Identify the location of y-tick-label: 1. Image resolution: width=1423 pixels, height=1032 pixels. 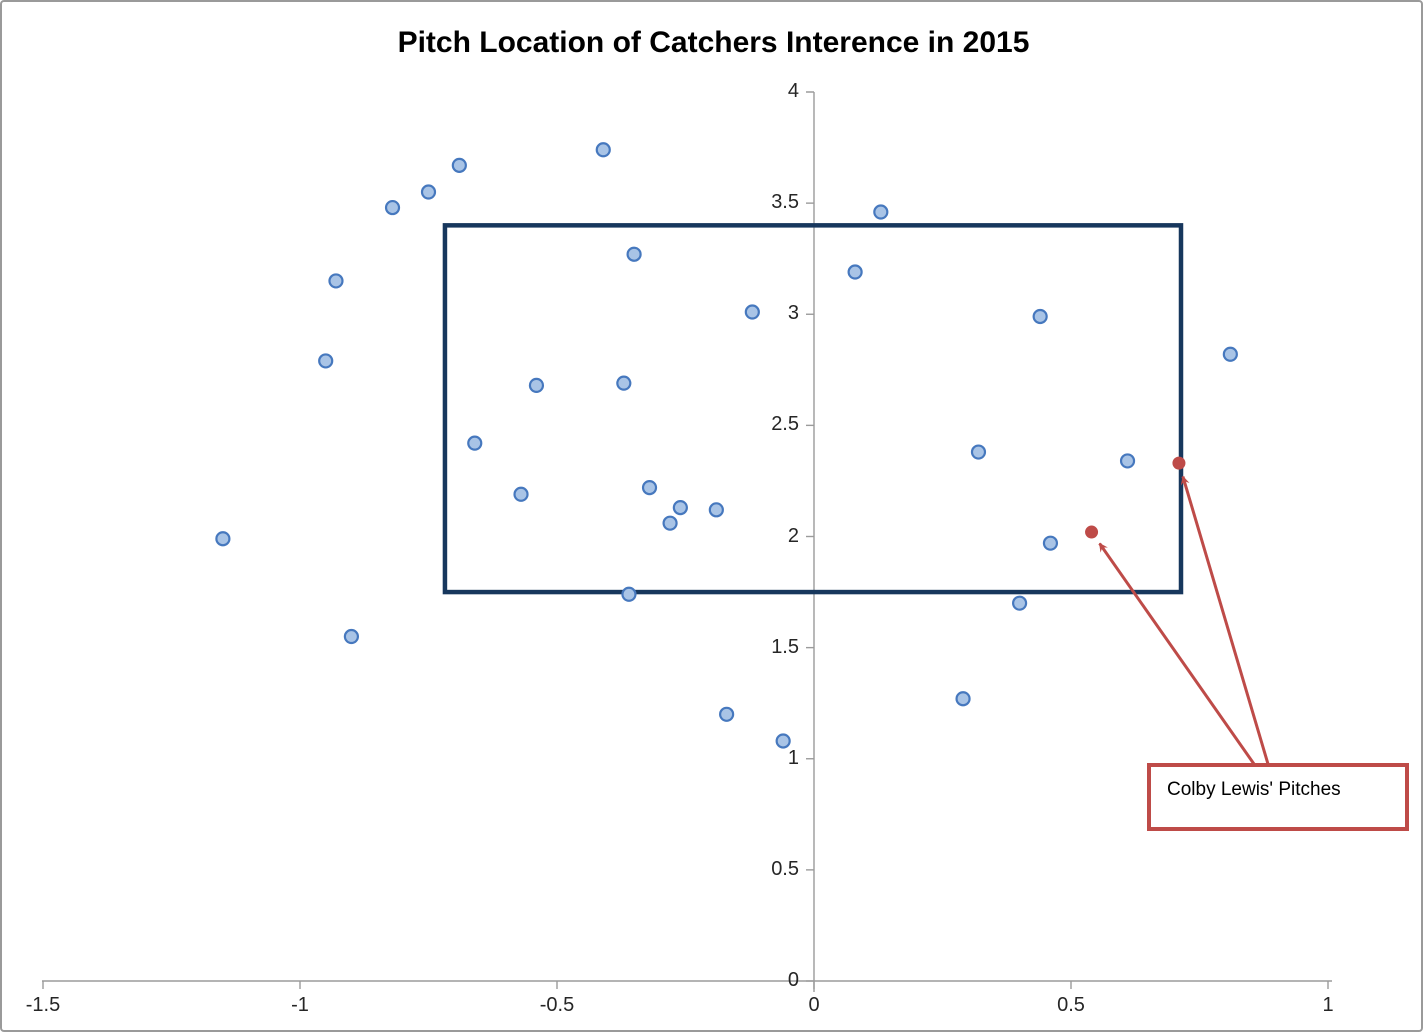
(793, 757).